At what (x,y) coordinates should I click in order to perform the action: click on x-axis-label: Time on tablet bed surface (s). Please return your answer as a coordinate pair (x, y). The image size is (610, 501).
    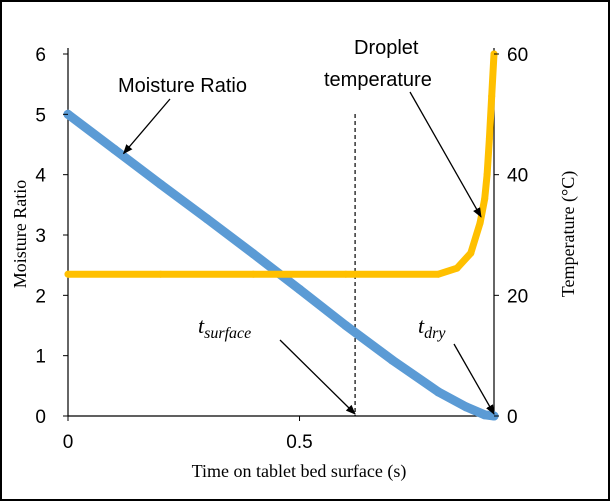
    Looking at the image, I should click on (299, 471).